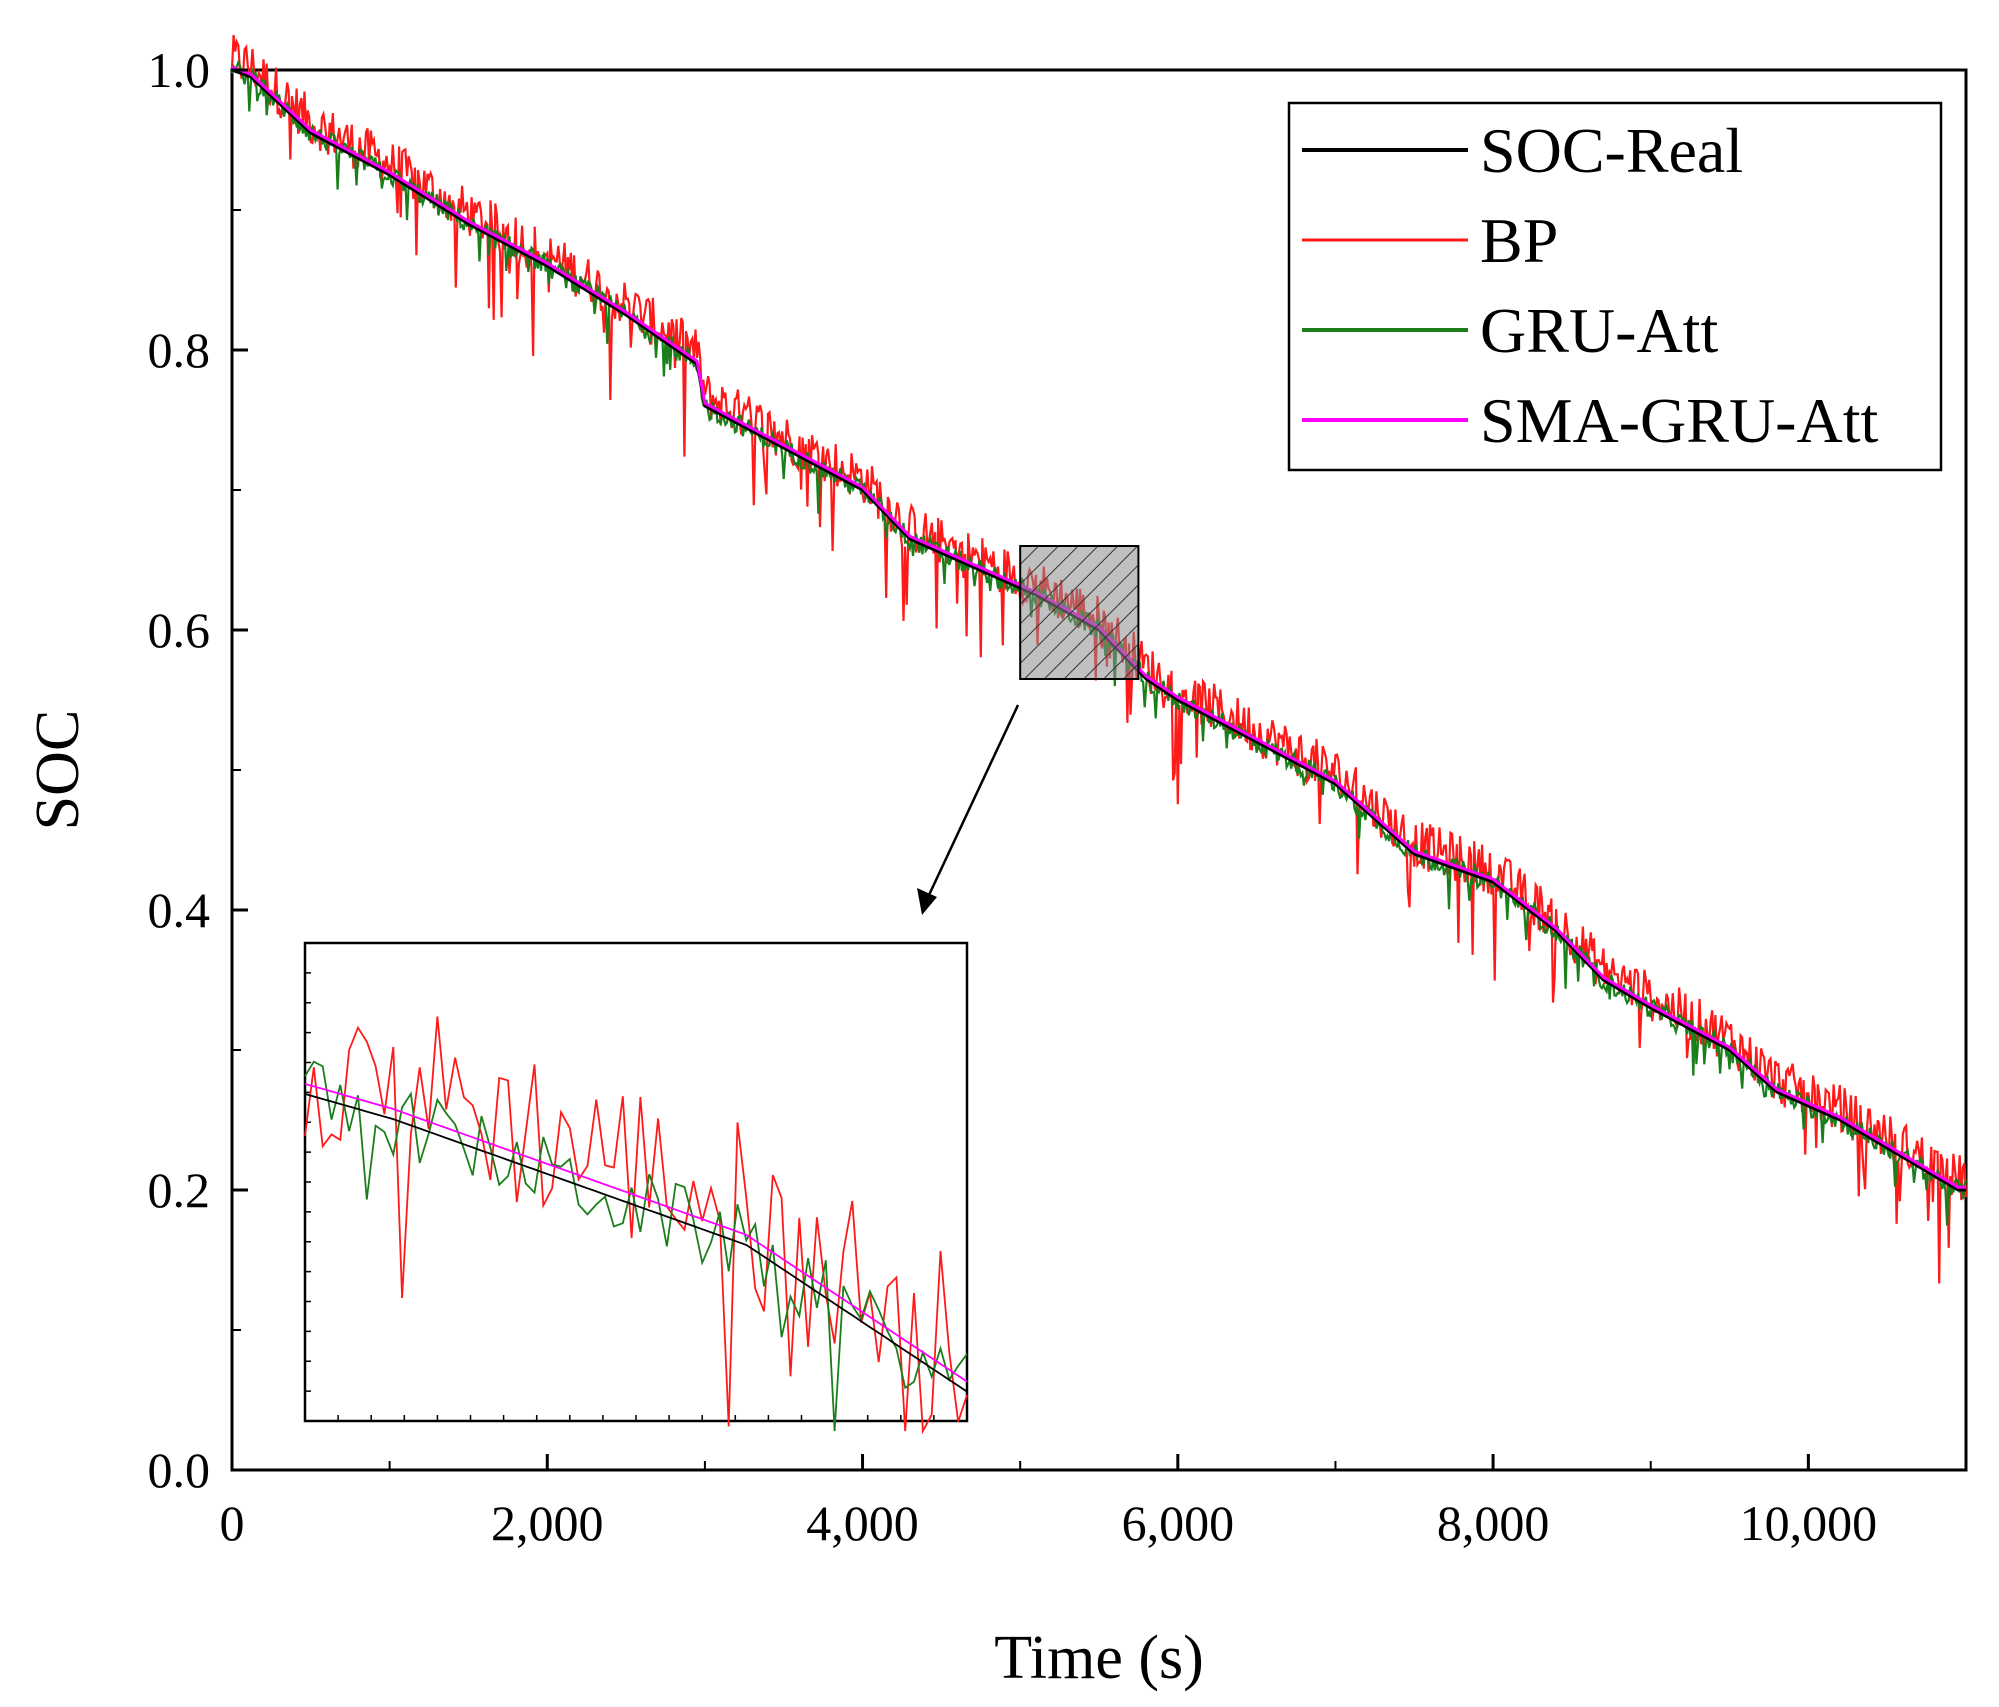  I want to click on y-tick-label: 0.6, so click(179, 630).